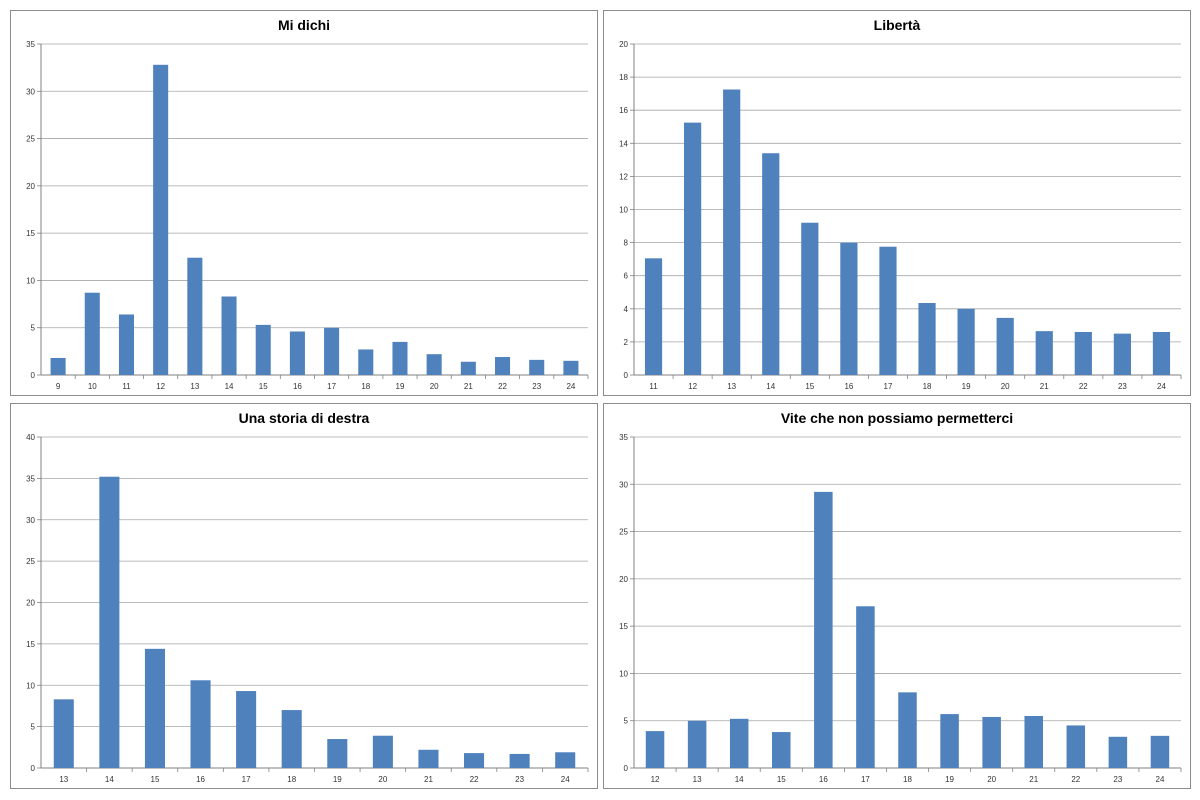 The image size is (1200, 800). I want to click on x-tick-label: 12, so click(160, 386).